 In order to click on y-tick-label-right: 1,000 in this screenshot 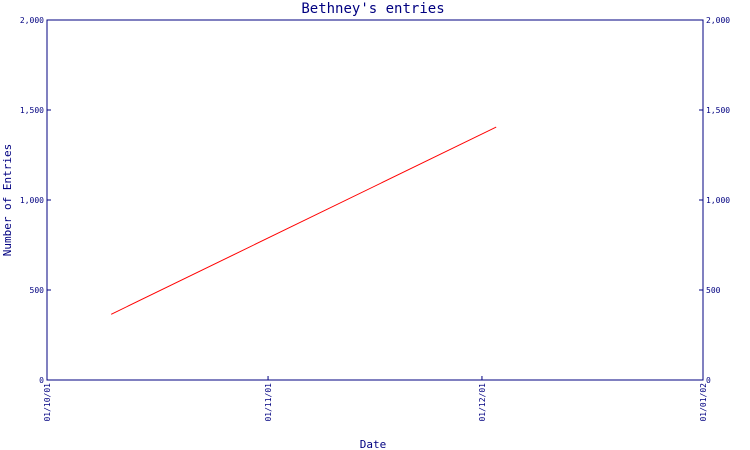, I will do `click(718, 200)`.